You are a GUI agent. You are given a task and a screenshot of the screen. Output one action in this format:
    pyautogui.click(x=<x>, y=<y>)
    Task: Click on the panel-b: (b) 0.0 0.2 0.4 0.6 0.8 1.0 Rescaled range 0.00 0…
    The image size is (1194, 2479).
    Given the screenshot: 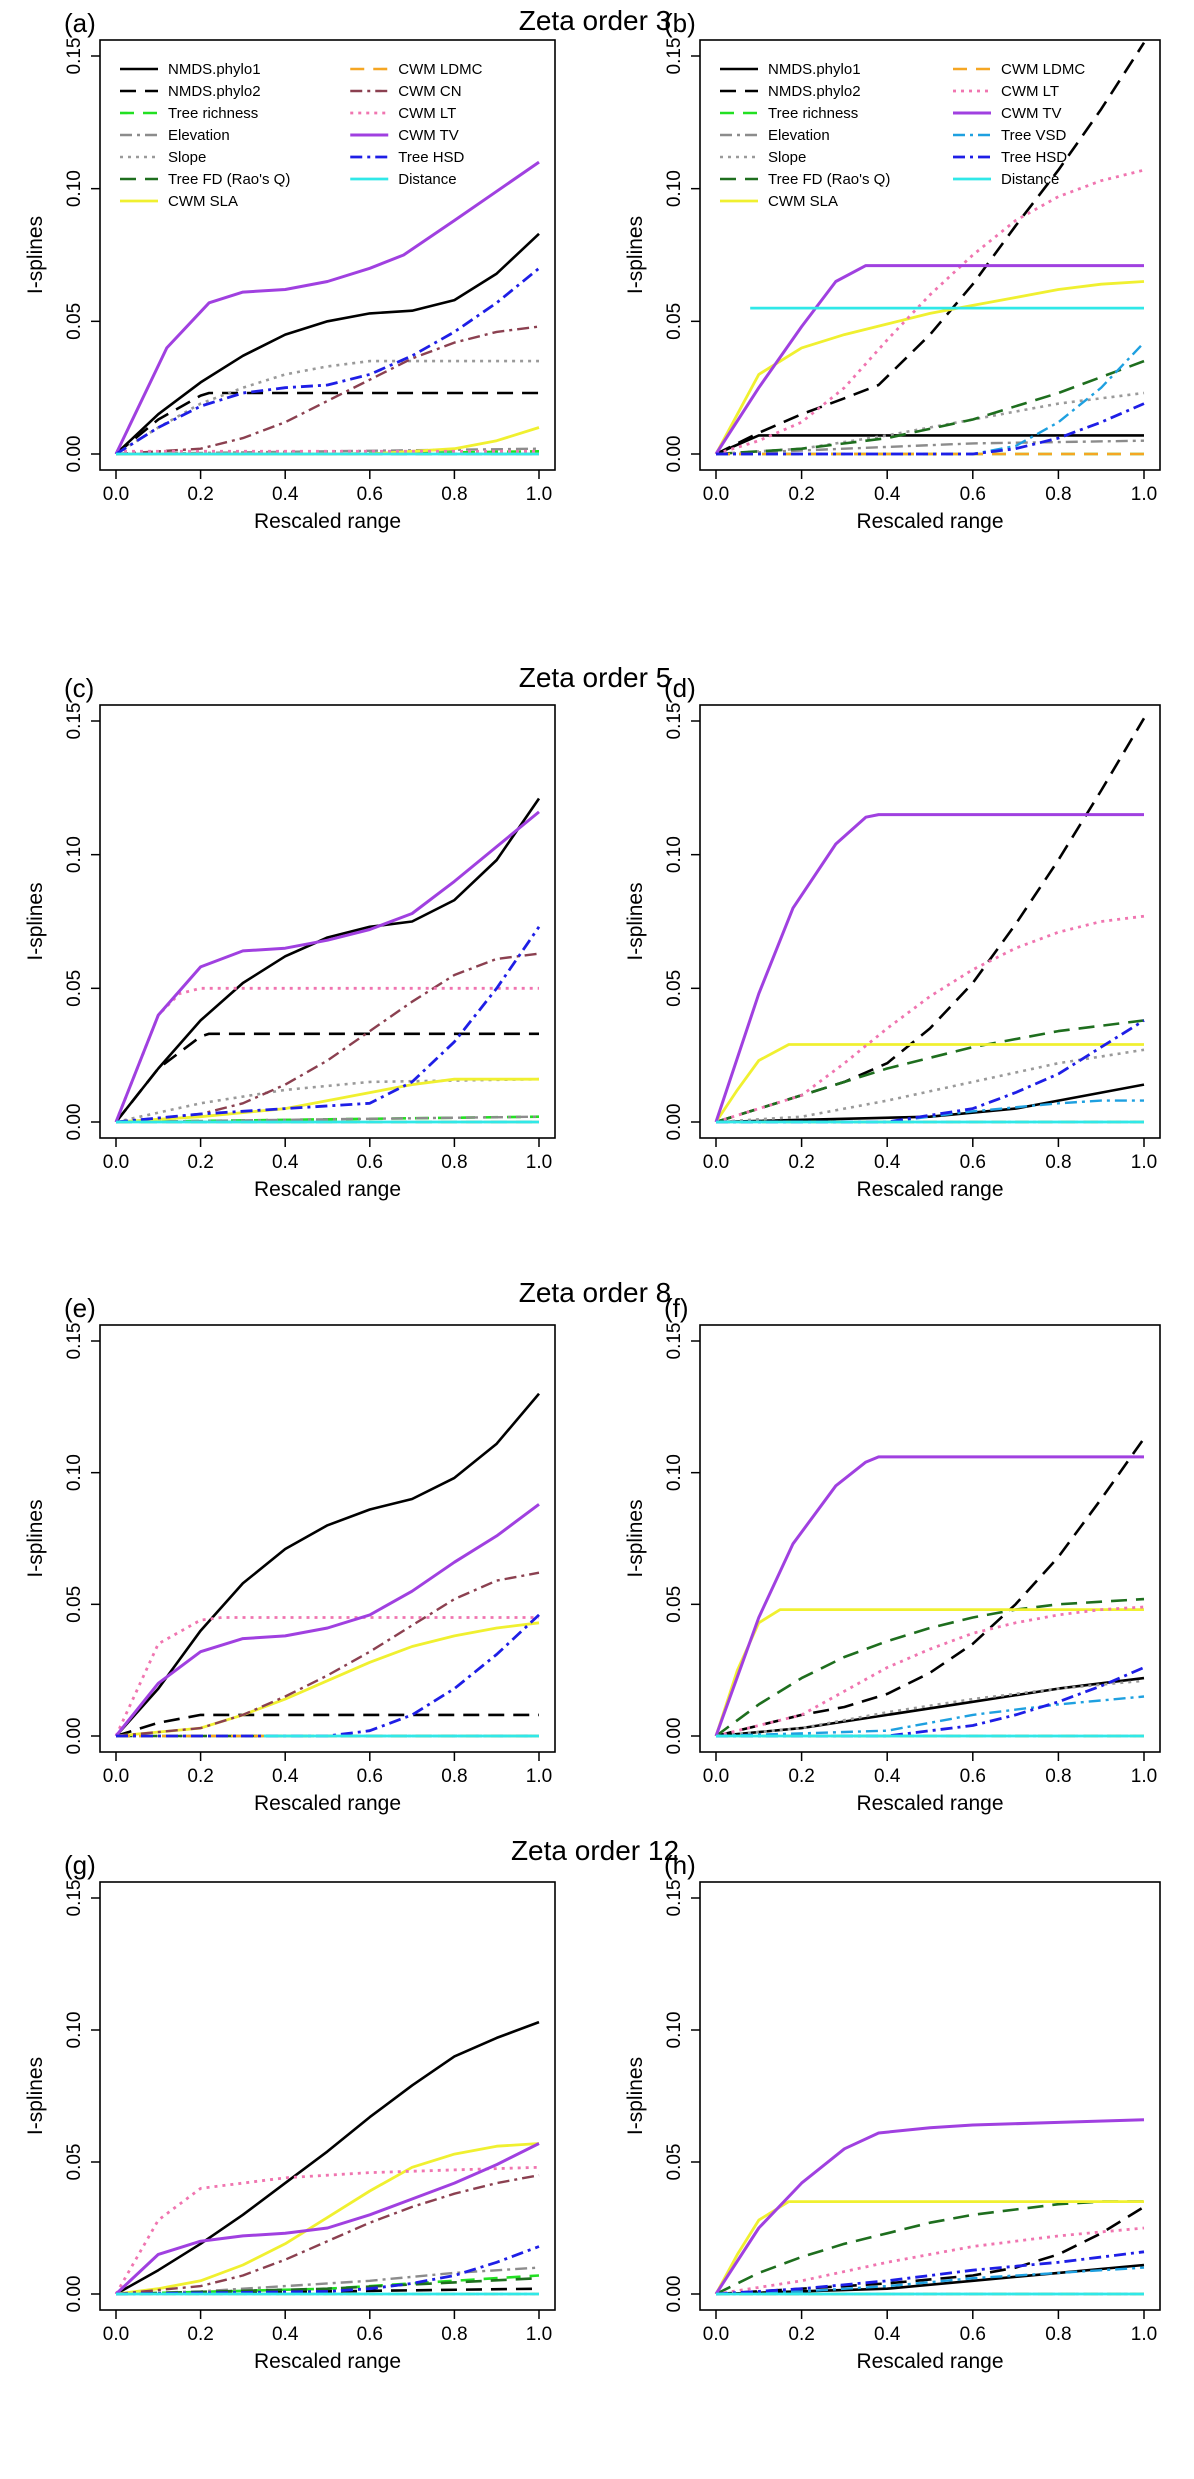 What is the action you would take?
    pyautogui.click(x=892, y=270)
    